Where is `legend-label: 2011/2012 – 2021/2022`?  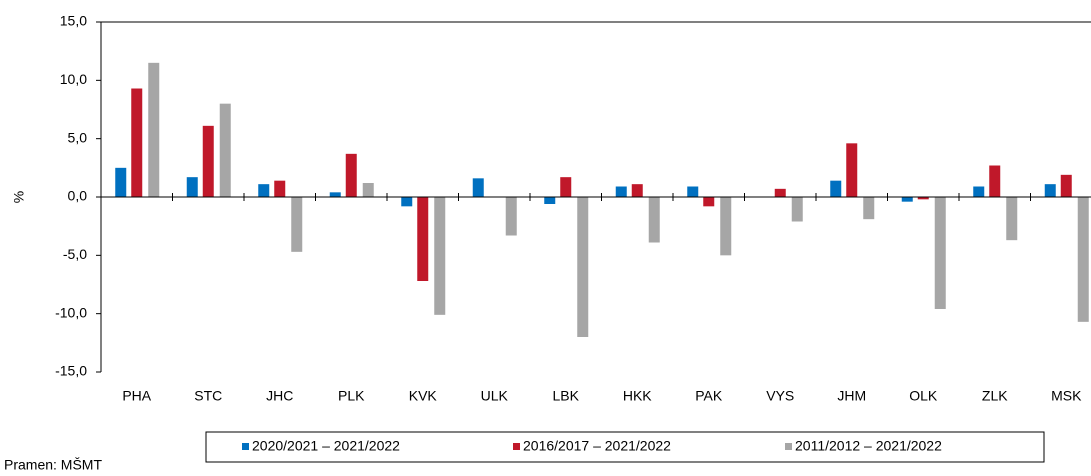 legend-label: 2011/2012 – 2021/2022 is located at coordinates (868, 446).